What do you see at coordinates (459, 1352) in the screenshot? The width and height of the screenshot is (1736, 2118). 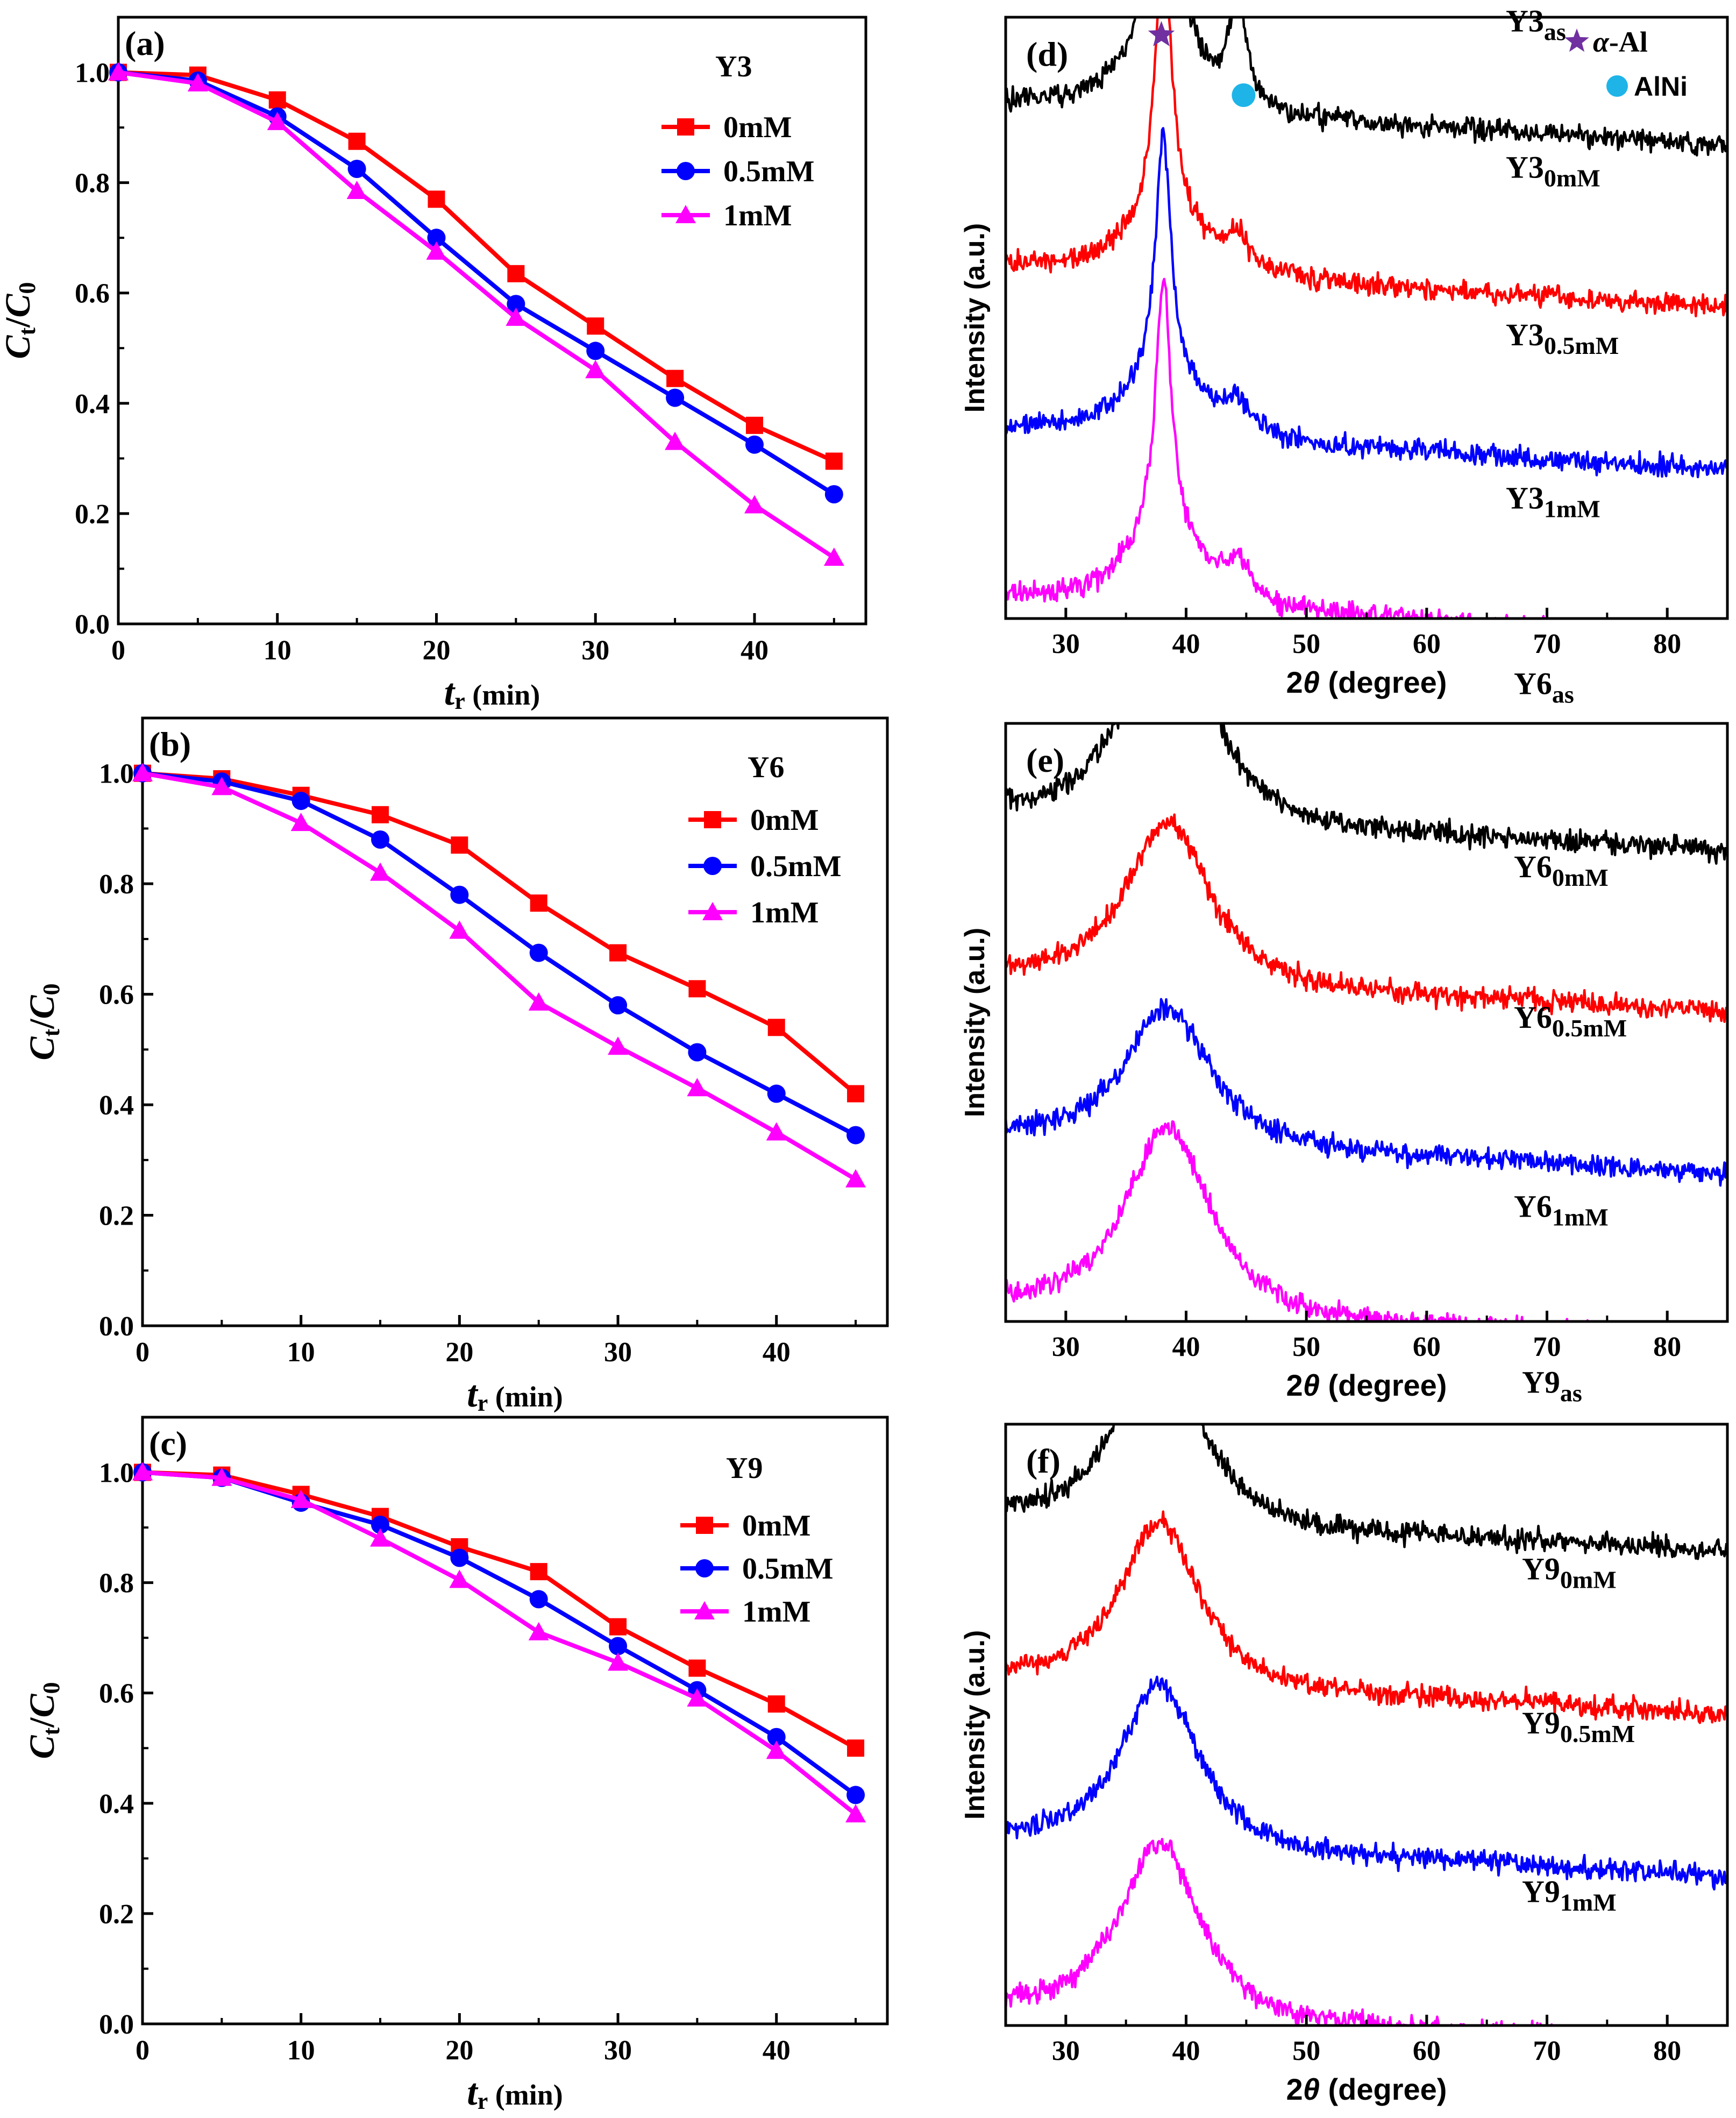 I see `panel-b-xtick-label: 20` at bounding box center [459, 1352].